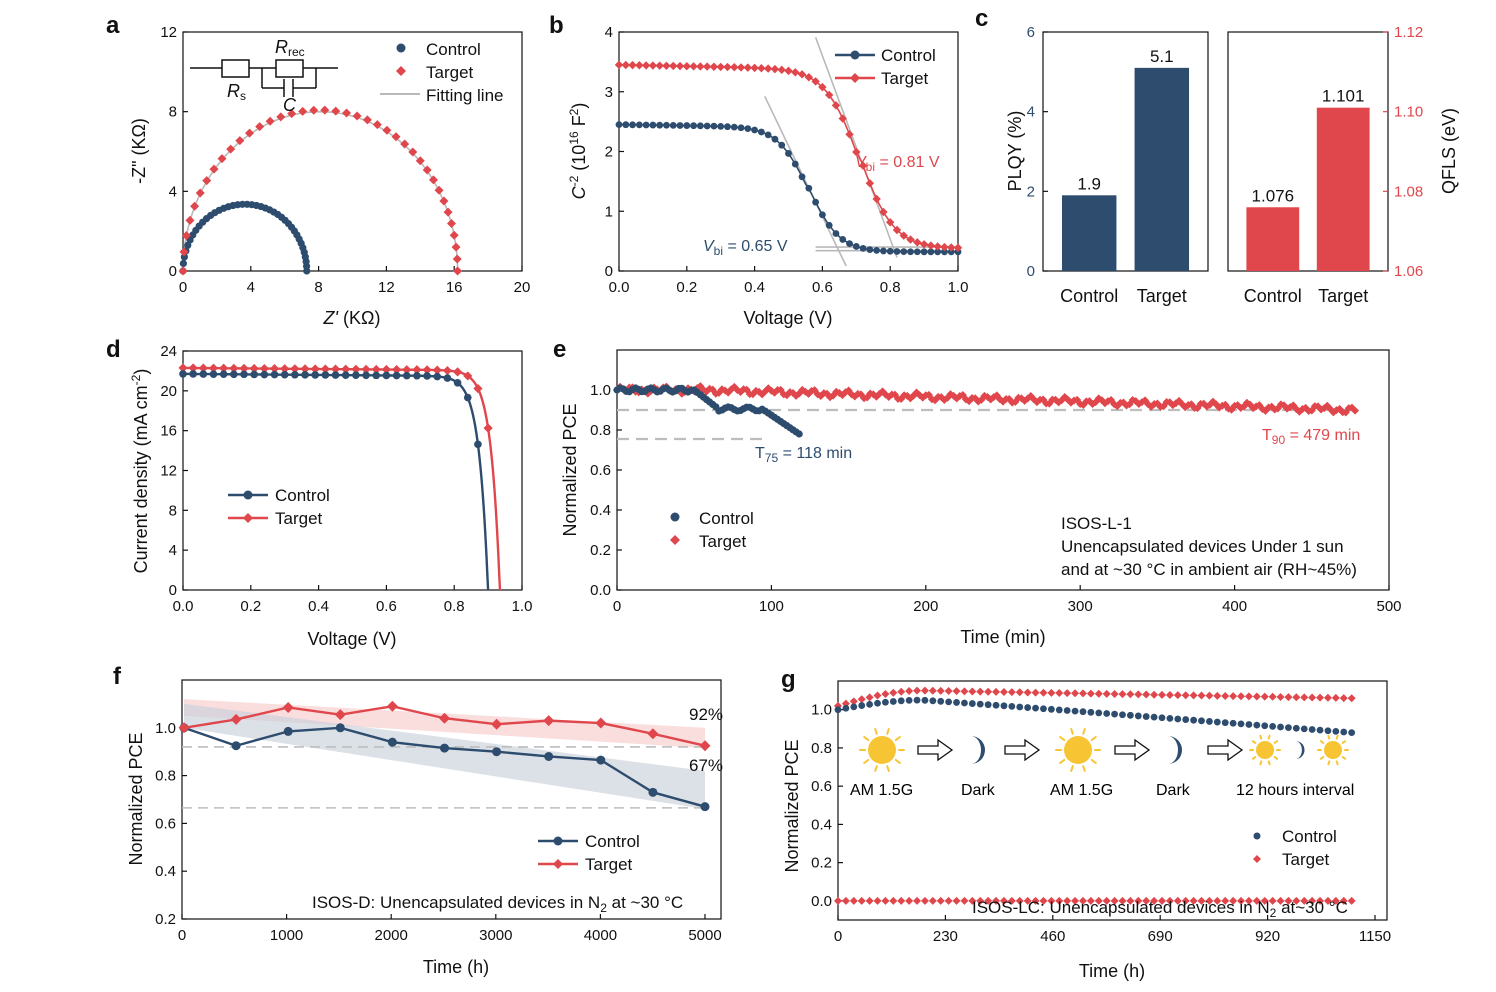 The image size is (1496, 992). I want to click on x-tick-label: 16, so click(454, 287).